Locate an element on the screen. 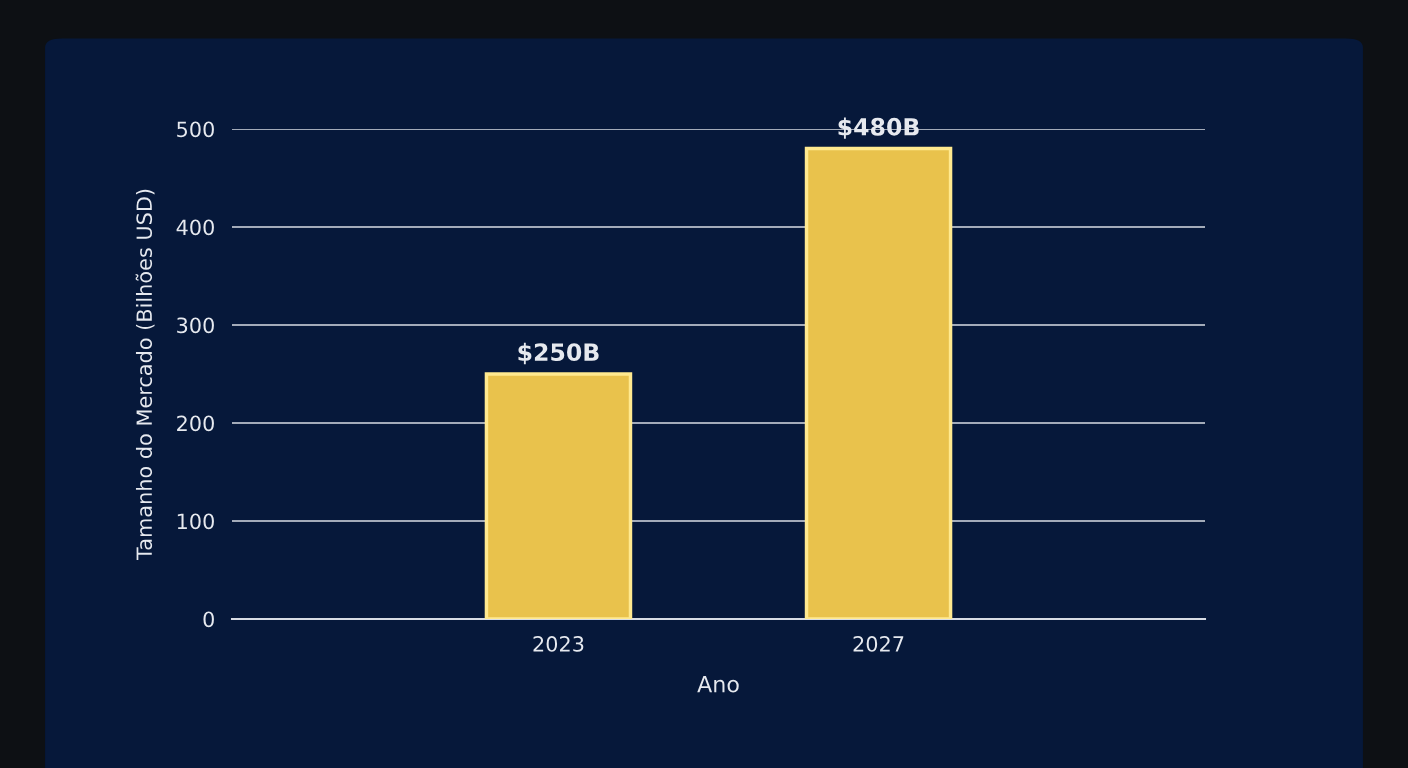 This screenshot has height=768, width=1408. y-tick-label: 500 is located at coordinates (195, 129).